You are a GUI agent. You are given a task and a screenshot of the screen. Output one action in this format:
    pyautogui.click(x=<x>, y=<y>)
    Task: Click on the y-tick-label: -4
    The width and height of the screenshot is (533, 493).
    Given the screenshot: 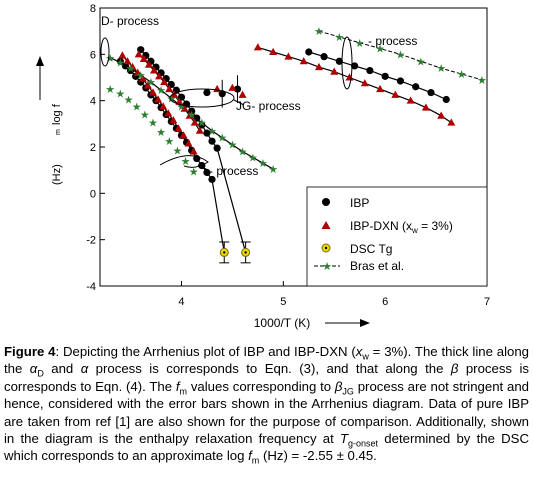 What is the action you would take?
    pyautogui.click(x=91, y=287)
    